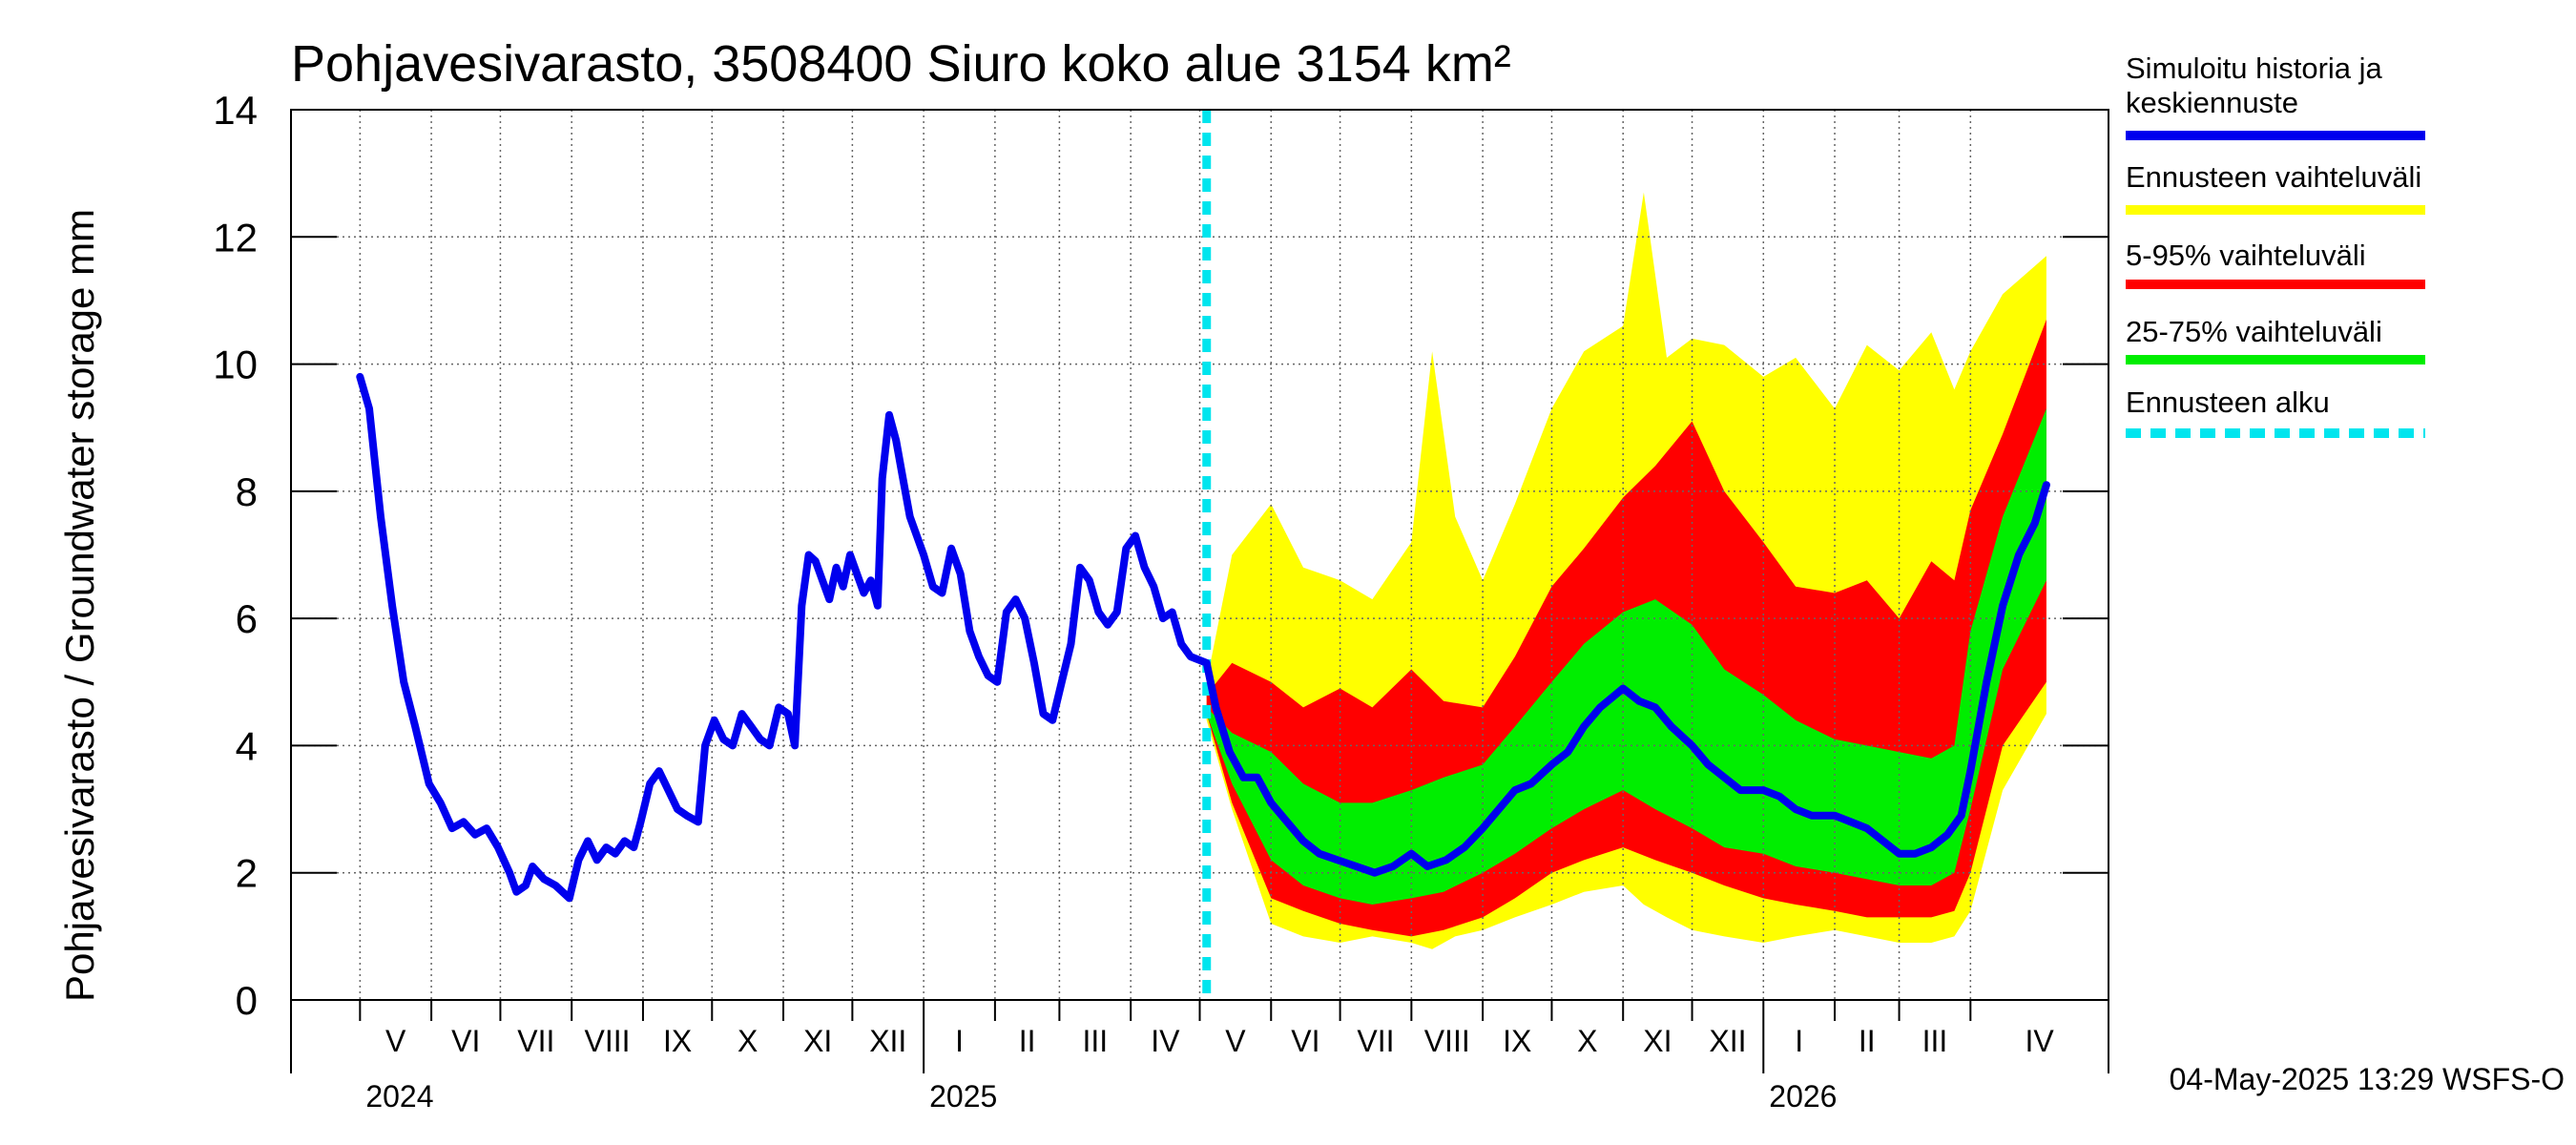  What do you see at coordinates (535, 1041) in the screenshot?
I see `month-label-2: VII` at bounding box center [535, 1041].